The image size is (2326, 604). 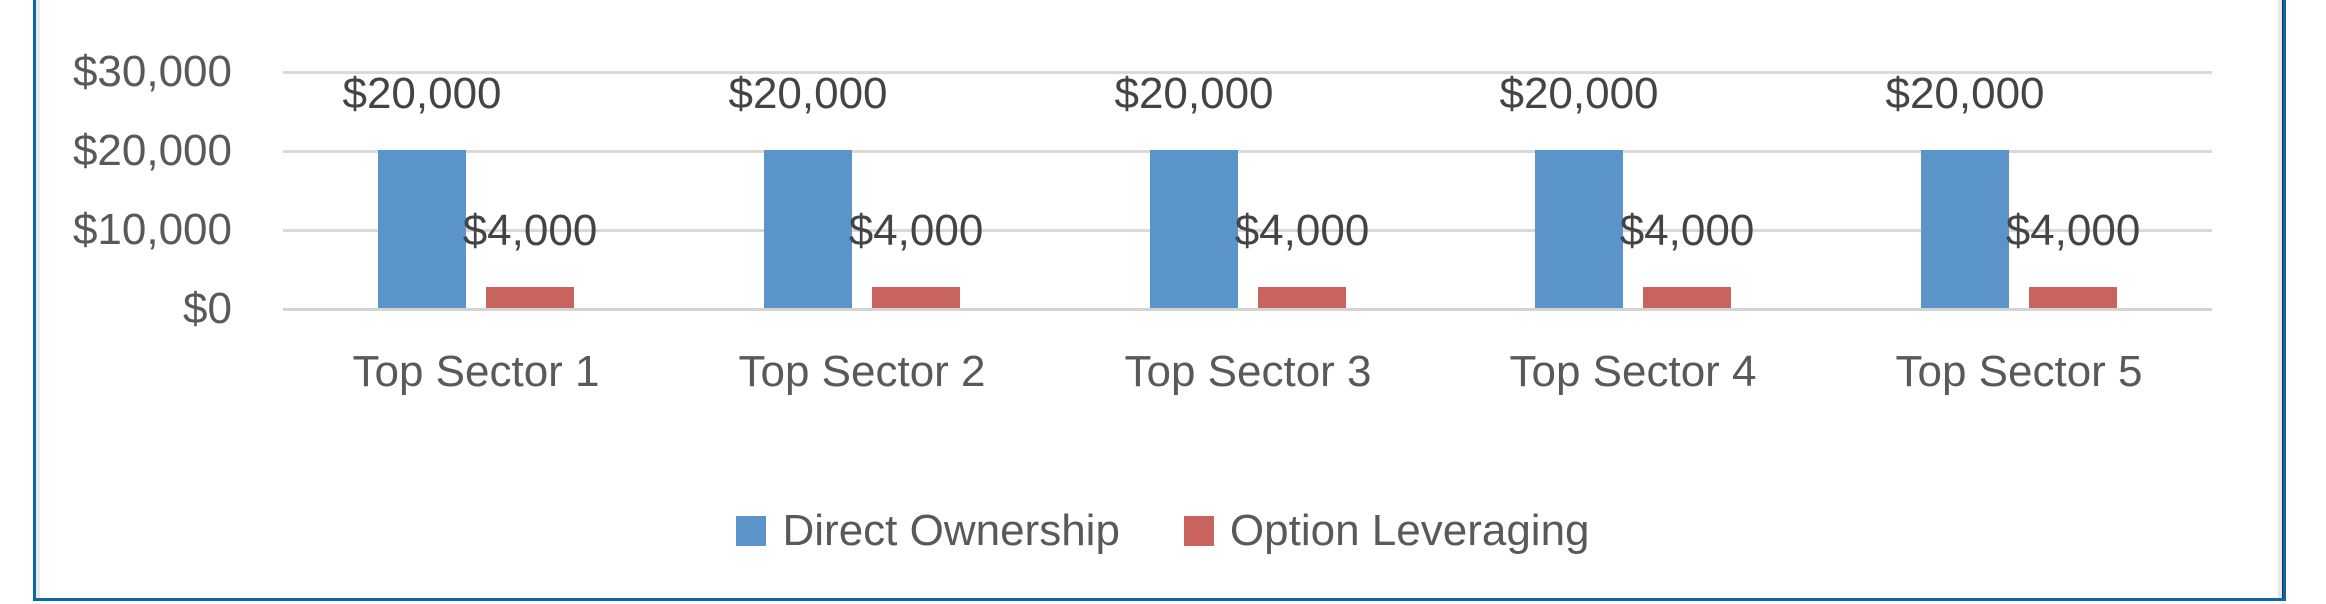 I want to click on legend-label: Direct Ownership, so click(x=951, y=530).